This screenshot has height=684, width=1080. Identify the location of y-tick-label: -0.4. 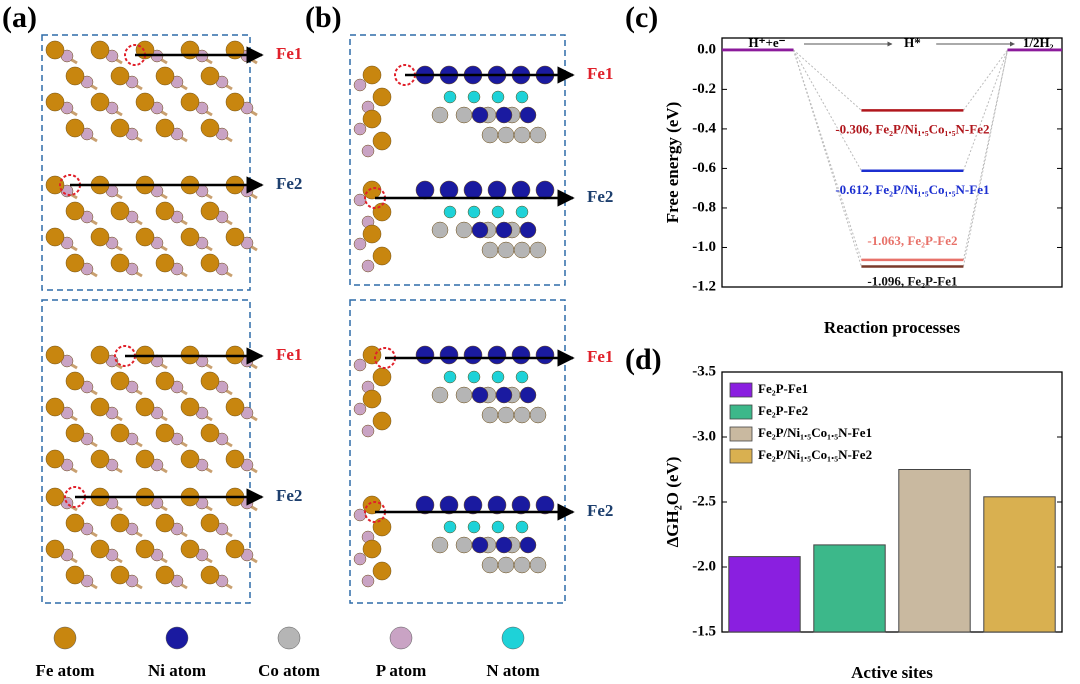
(704, 128).